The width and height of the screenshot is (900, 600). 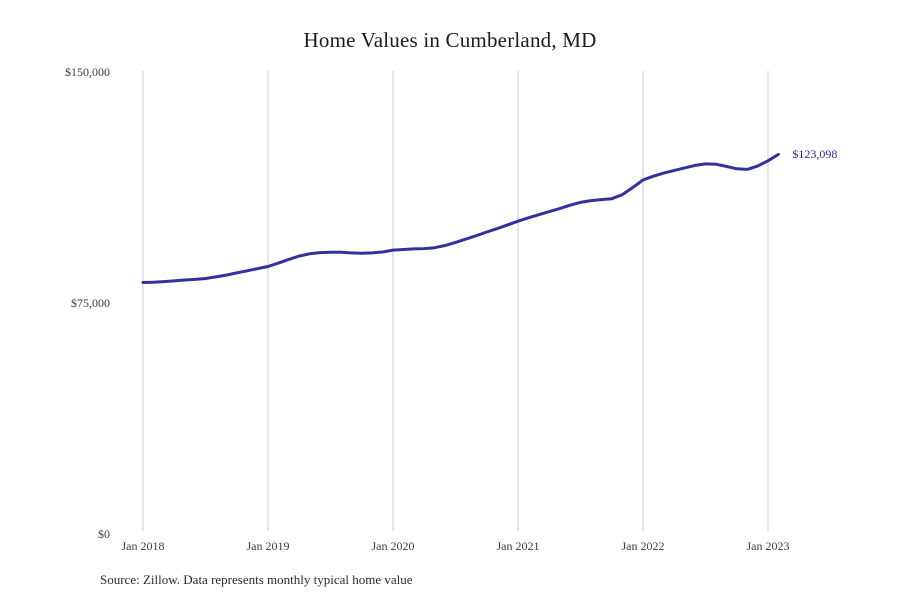 I want to click on x-tick-label: Jan 2023, so click(x=768, y=546).